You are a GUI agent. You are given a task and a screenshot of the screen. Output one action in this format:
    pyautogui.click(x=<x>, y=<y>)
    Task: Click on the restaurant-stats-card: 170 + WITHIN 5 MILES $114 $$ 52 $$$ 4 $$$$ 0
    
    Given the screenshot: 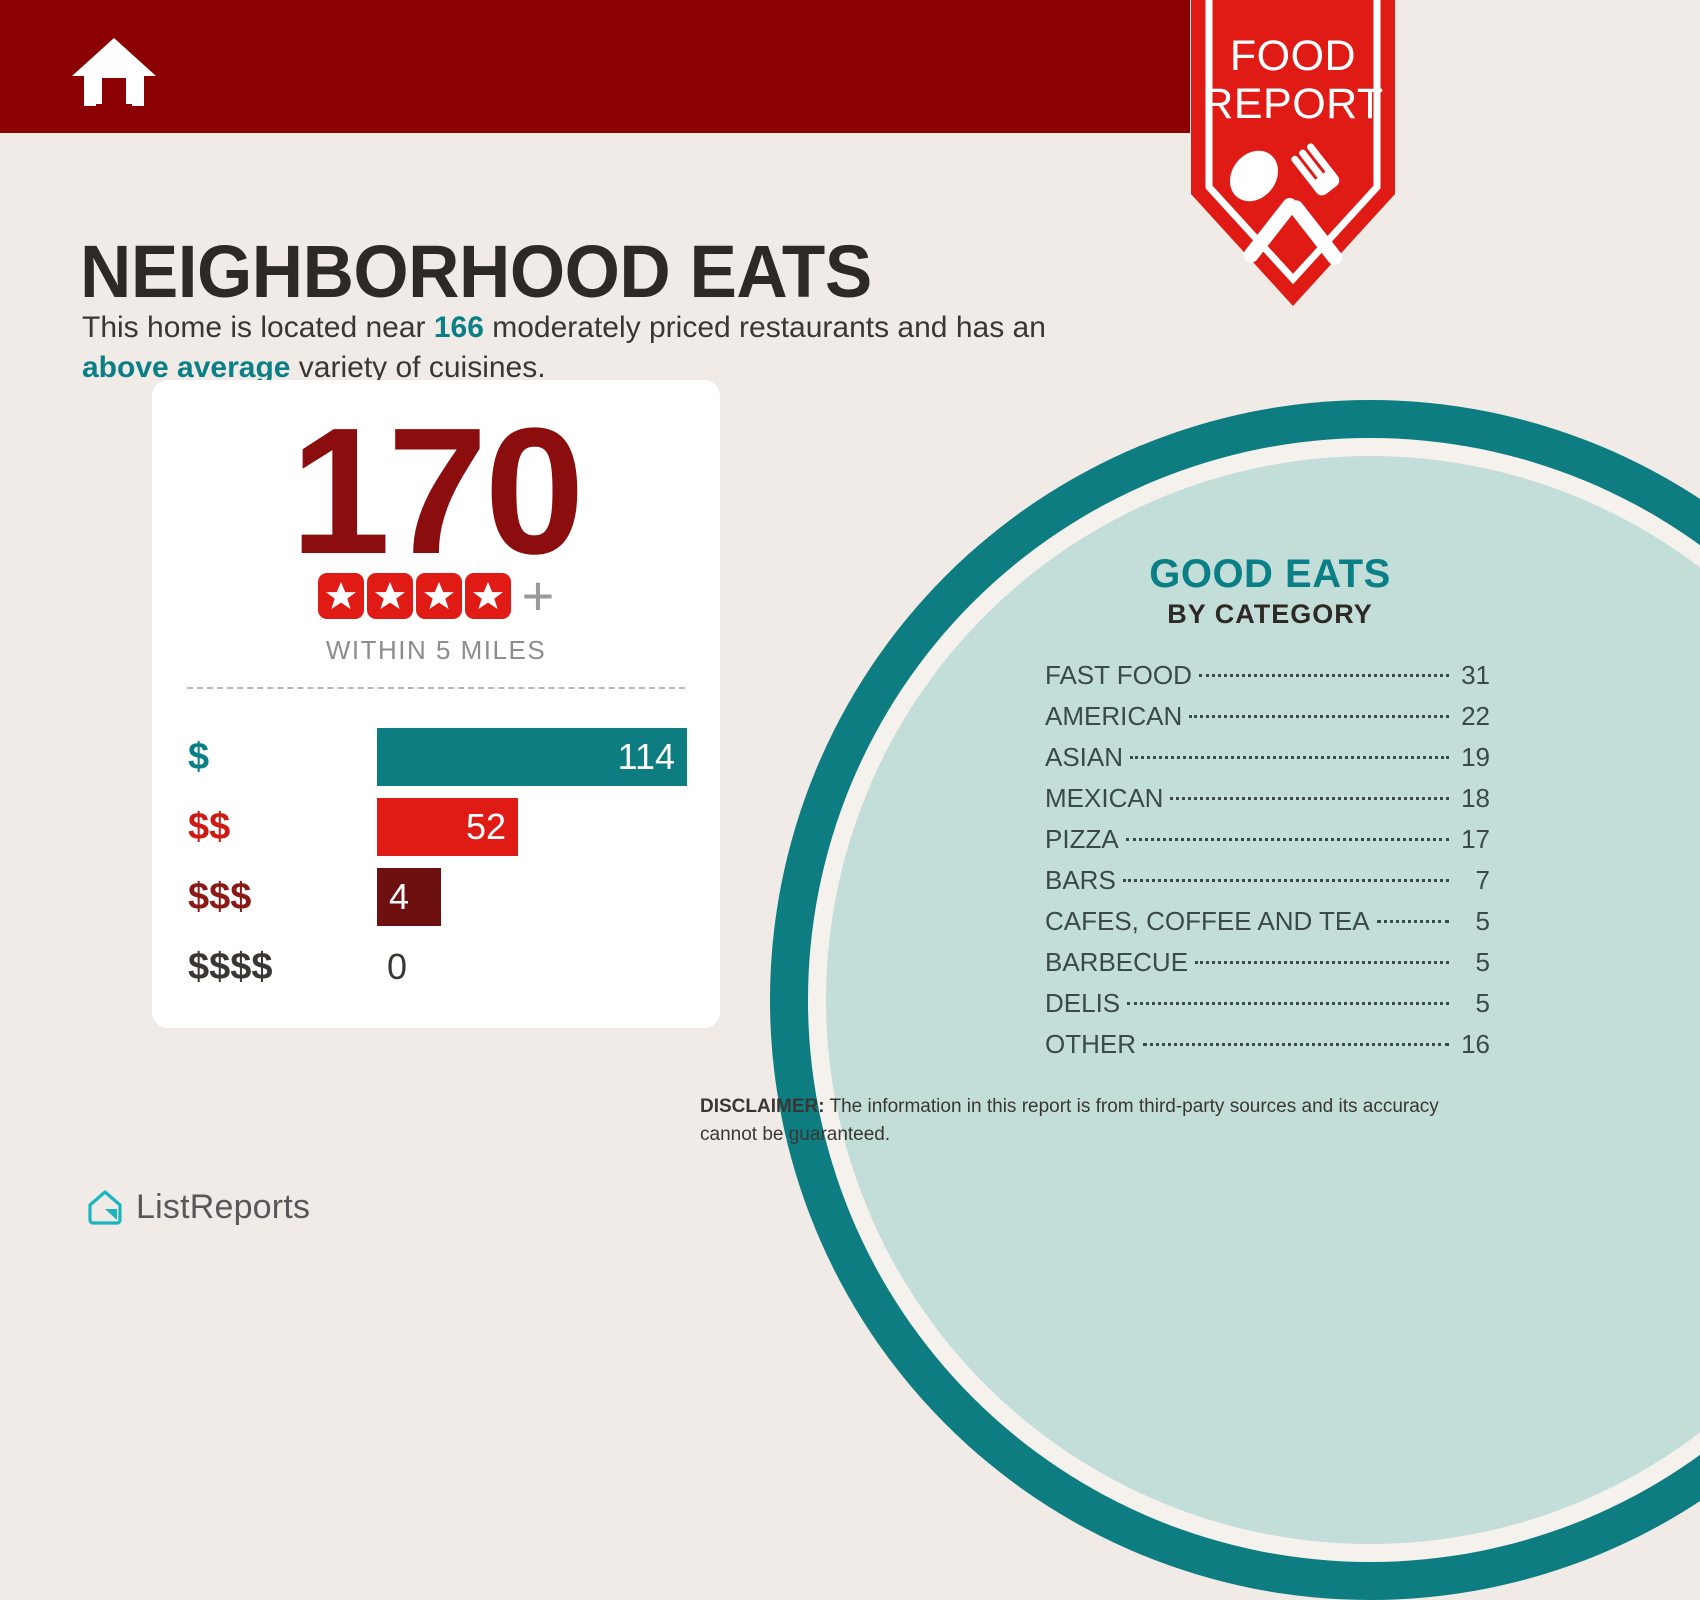 What is the action you would take?
    pyautogui.click(x=436, y=704)
    